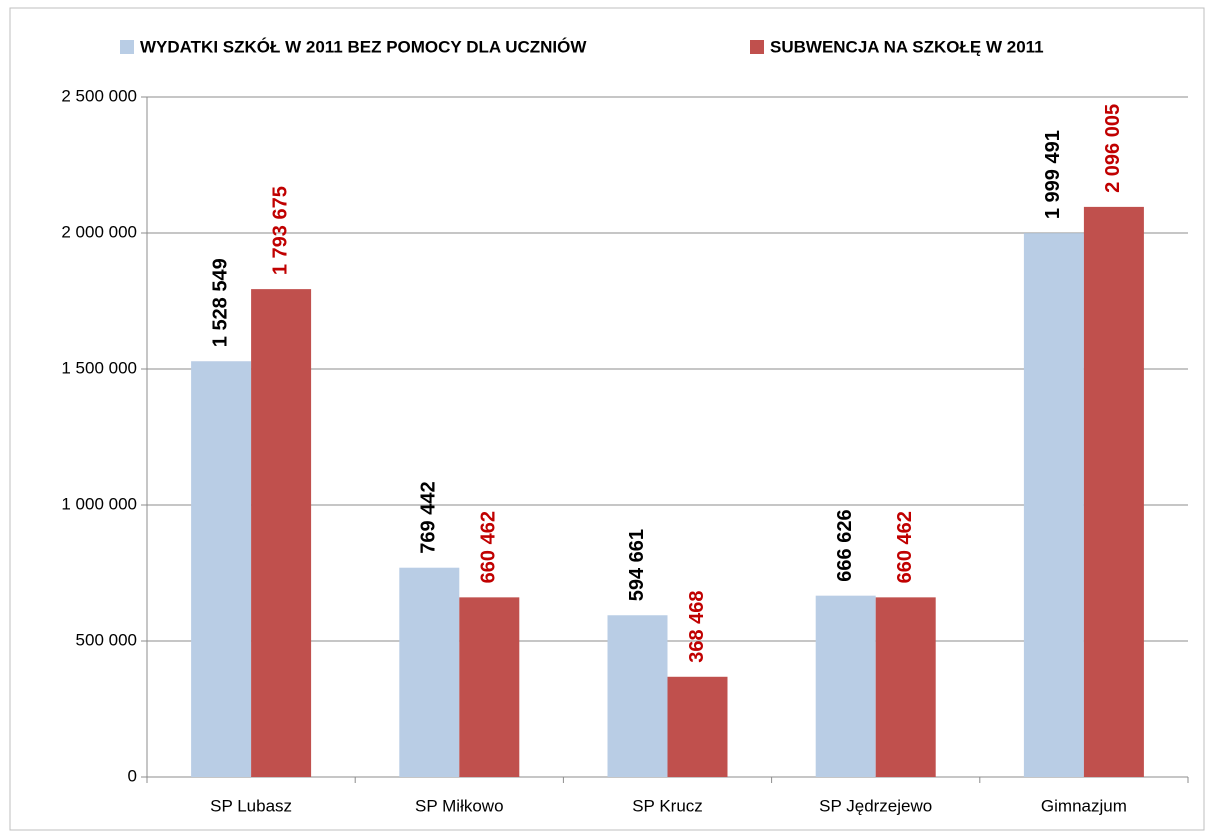  Describe the element at coordinates (1084, 805) in the screenshot. I see `x-tick-label: Gimnazjum` at that location.